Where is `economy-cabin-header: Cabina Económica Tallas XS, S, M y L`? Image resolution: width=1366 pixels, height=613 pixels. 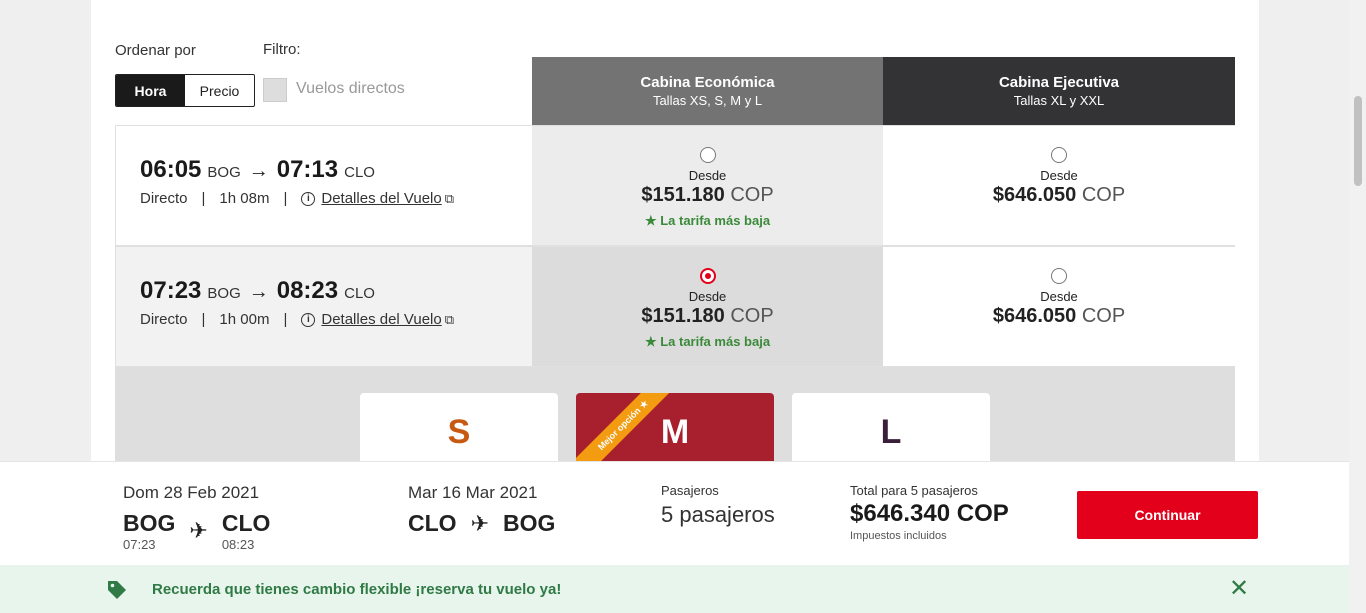
economy-cabin-header: Cabina Económica Tallas XS, S, M y L is located at coordinates (707, 91).